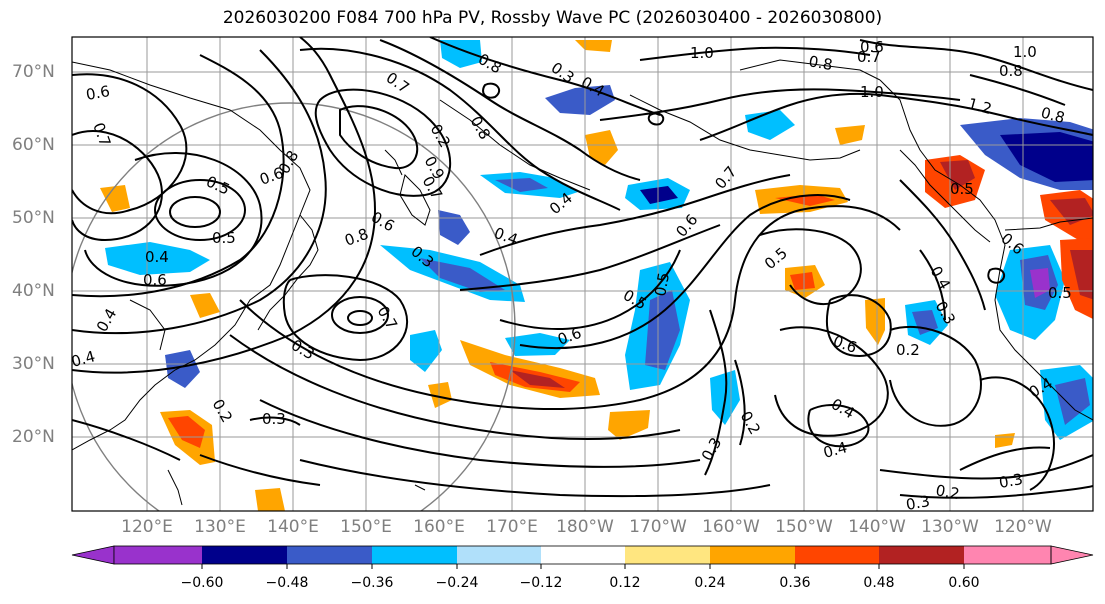 The image size is (1105, 604). I want to click on lat-label: 60°N, so click(33, 145).